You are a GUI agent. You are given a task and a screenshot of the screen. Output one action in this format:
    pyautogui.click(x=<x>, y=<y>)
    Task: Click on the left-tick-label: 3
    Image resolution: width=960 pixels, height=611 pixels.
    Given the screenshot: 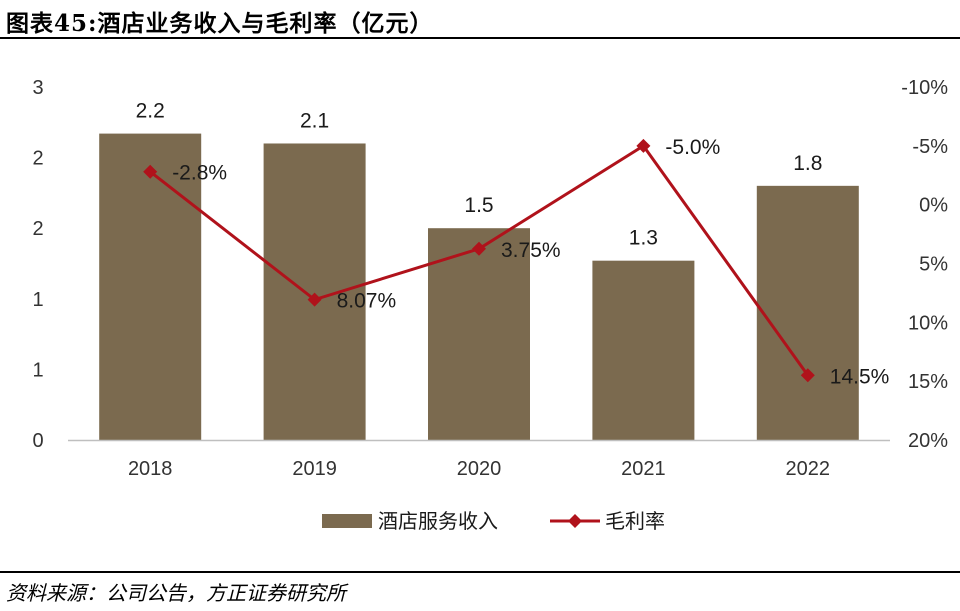 What is the action you would take?
    pyautogui.click(x=37, y=88)
    